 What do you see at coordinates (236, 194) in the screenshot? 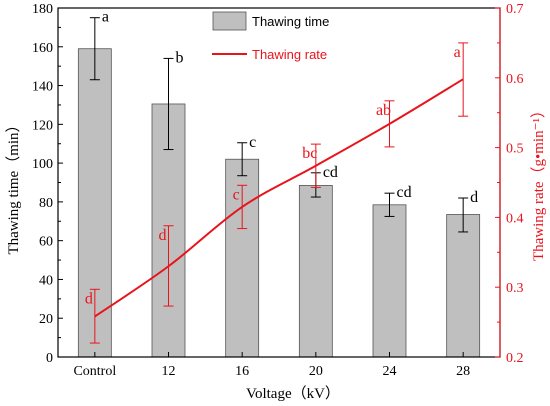
I see `line-sig-label-2: c` at bounding box center [236, 194].